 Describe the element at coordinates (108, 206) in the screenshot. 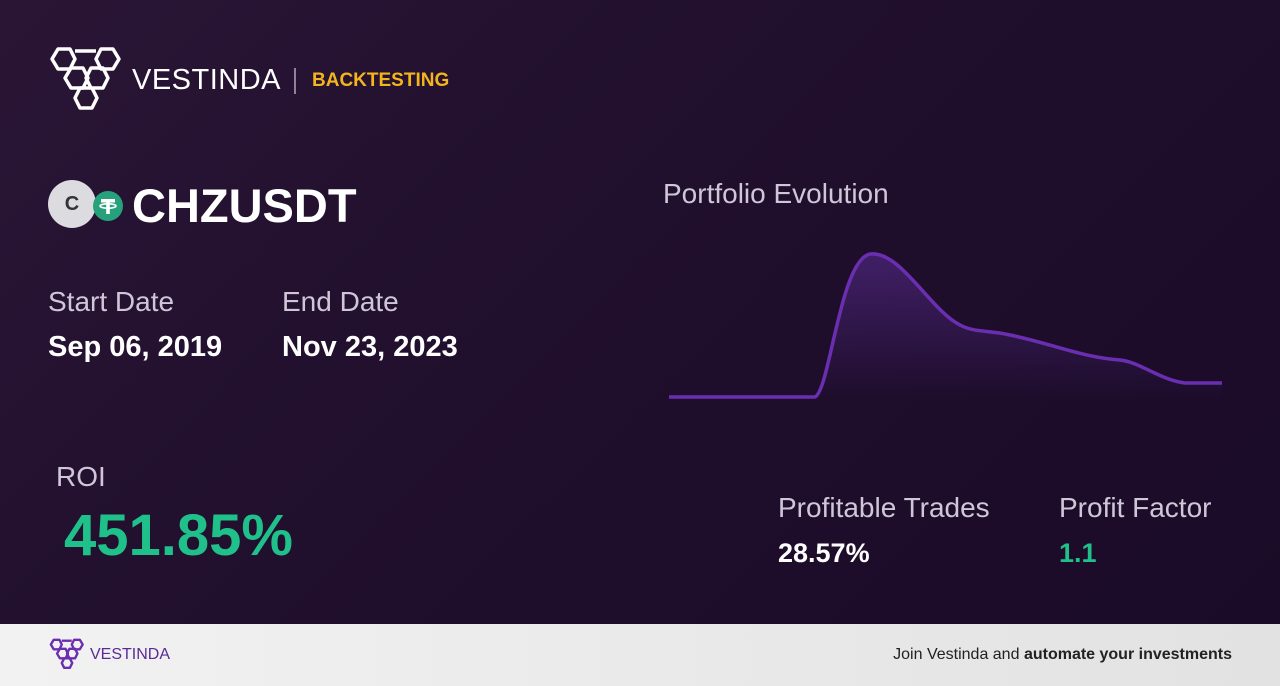

I see `tether-icon` at that location.